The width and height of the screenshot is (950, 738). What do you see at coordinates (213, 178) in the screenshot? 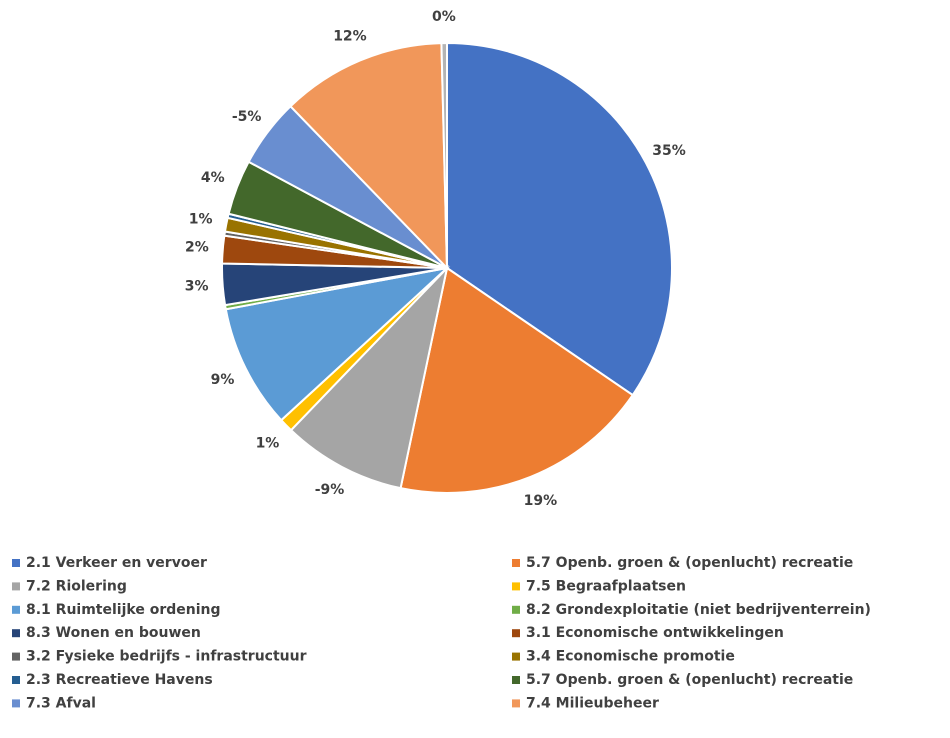
I see `data-label: 4%` at bounding box center [213, 178].